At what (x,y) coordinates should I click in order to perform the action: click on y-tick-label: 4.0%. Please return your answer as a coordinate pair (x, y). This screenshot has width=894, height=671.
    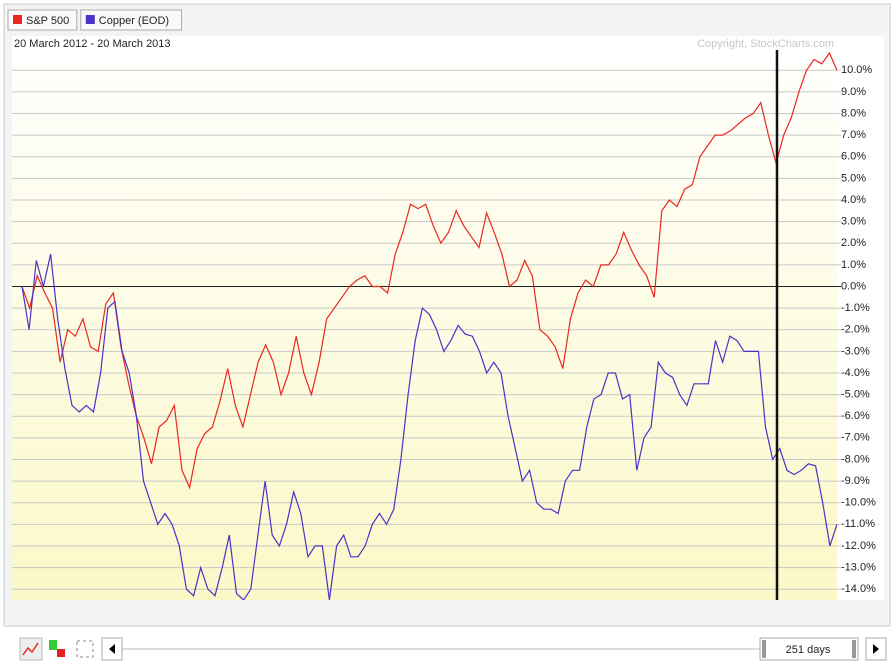
    Looking at the image, I should click on (853, 200).